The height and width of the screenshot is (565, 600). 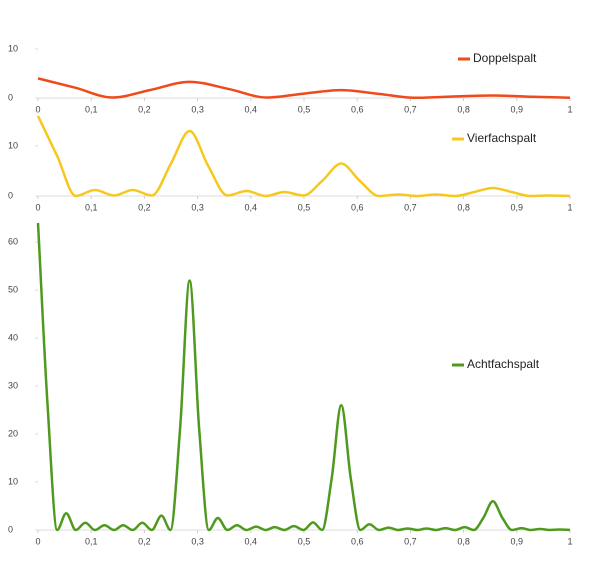 What do you see at coordinates (13, 242) in the screenshot?
I see `y-tick-label: 60` at bounding box center [13, 242].